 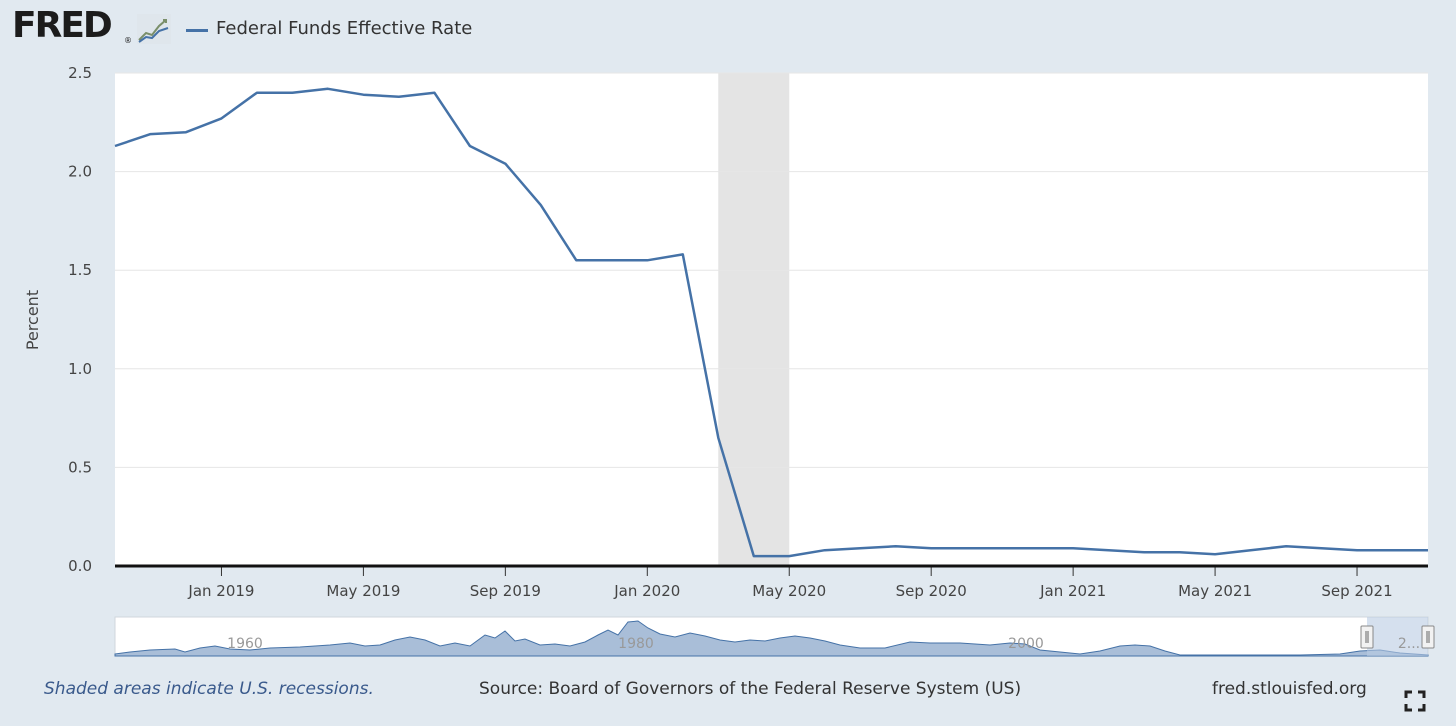 I want to click on navigator-label: 1960, so click(x=245, y=644).